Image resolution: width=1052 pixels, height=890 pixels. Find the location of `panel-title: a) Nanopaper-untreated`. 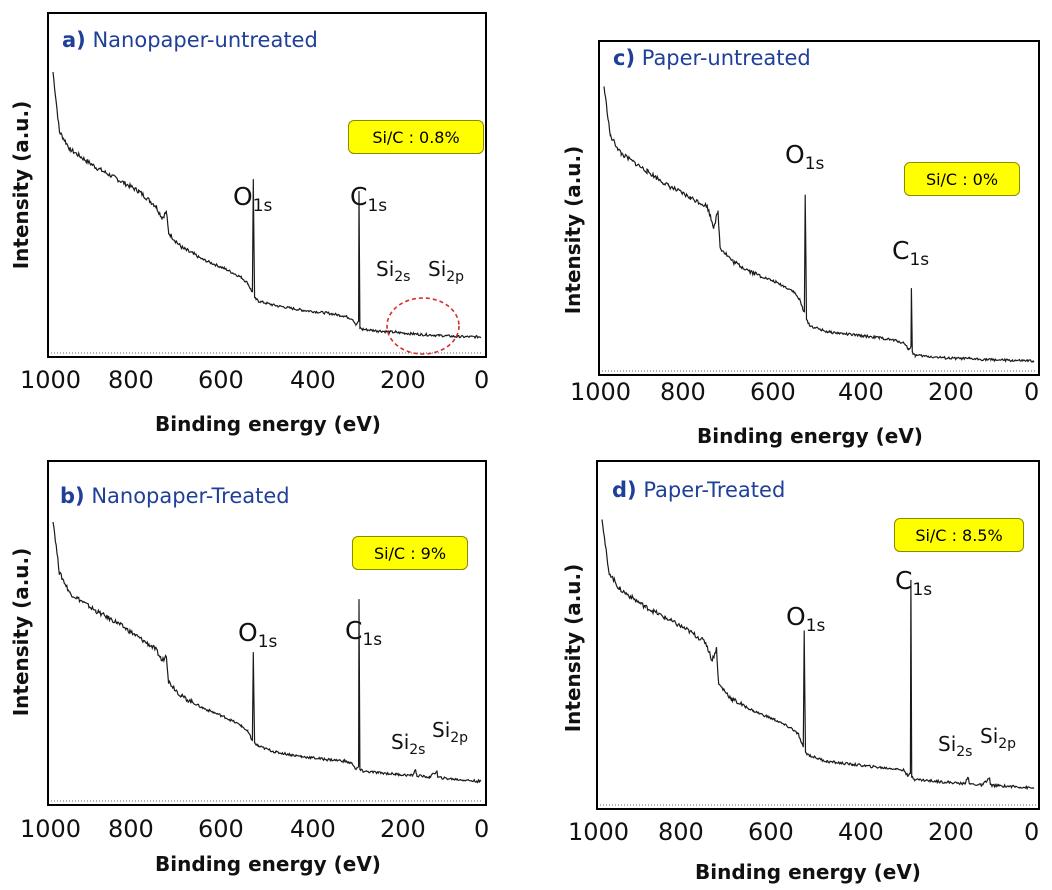

panel-title: a) Nanopaper-untreated is located at coordinates (190, 40).